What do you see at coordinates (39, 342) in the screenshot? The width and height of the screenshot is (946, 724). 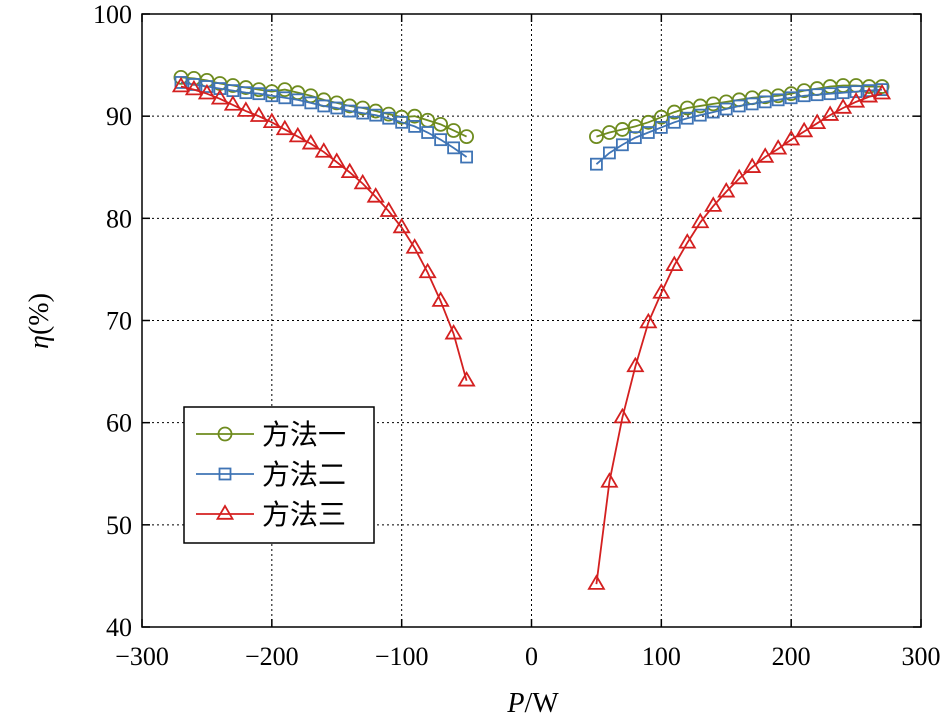 I see `y-axis-title-symbol: η` at bounding box center [39, 342].